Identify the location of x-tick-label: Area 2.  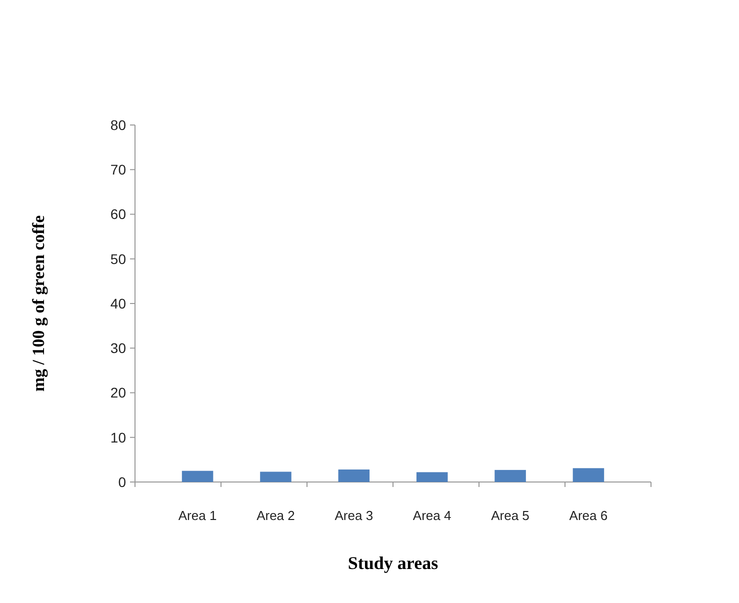
(275, 515).